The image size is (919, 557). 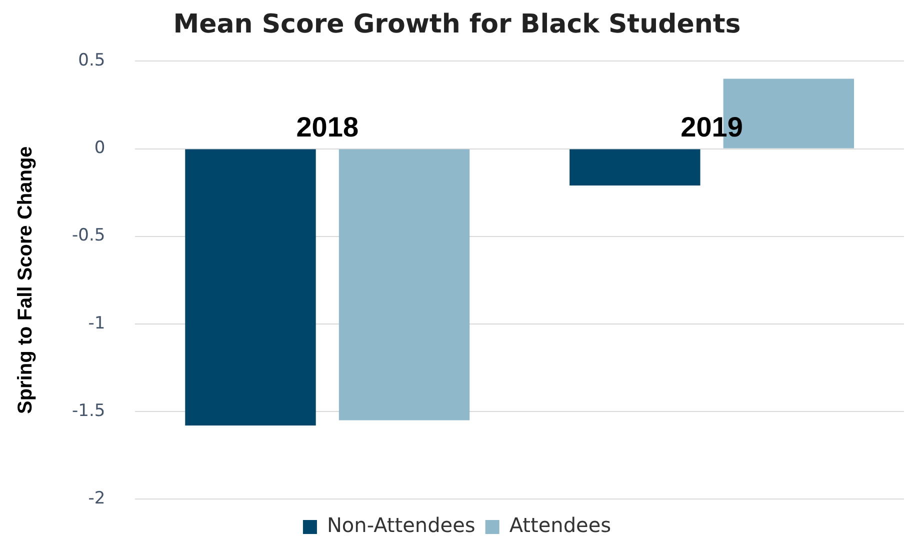 I want to click on x-tick-label: 2019, so click(x=711, y=126).